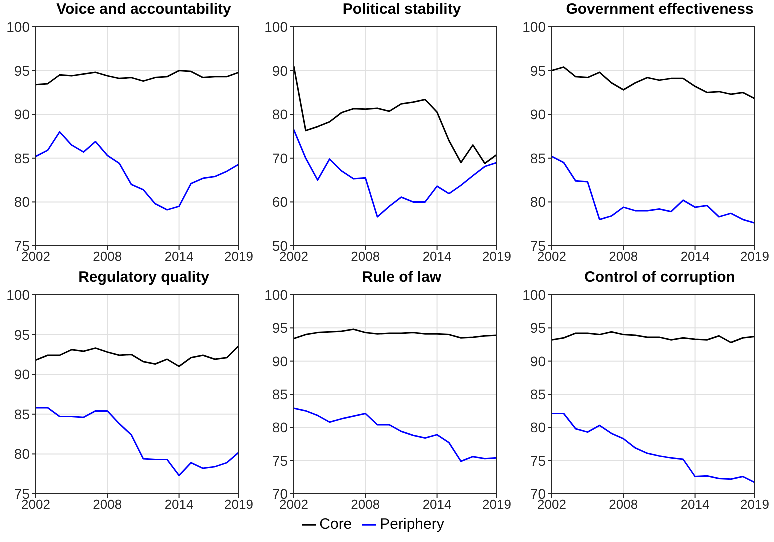  I want to click on legend-label: Core, so click(336, 524).